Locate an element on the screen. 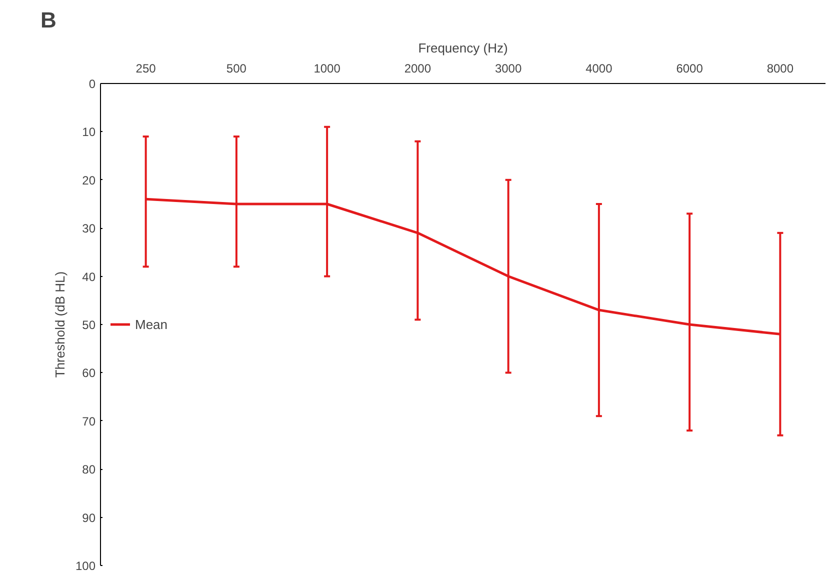 The width and height of the screenshot is (838, 576). y-tick-label: 50 is located at coordinates (89, 325).